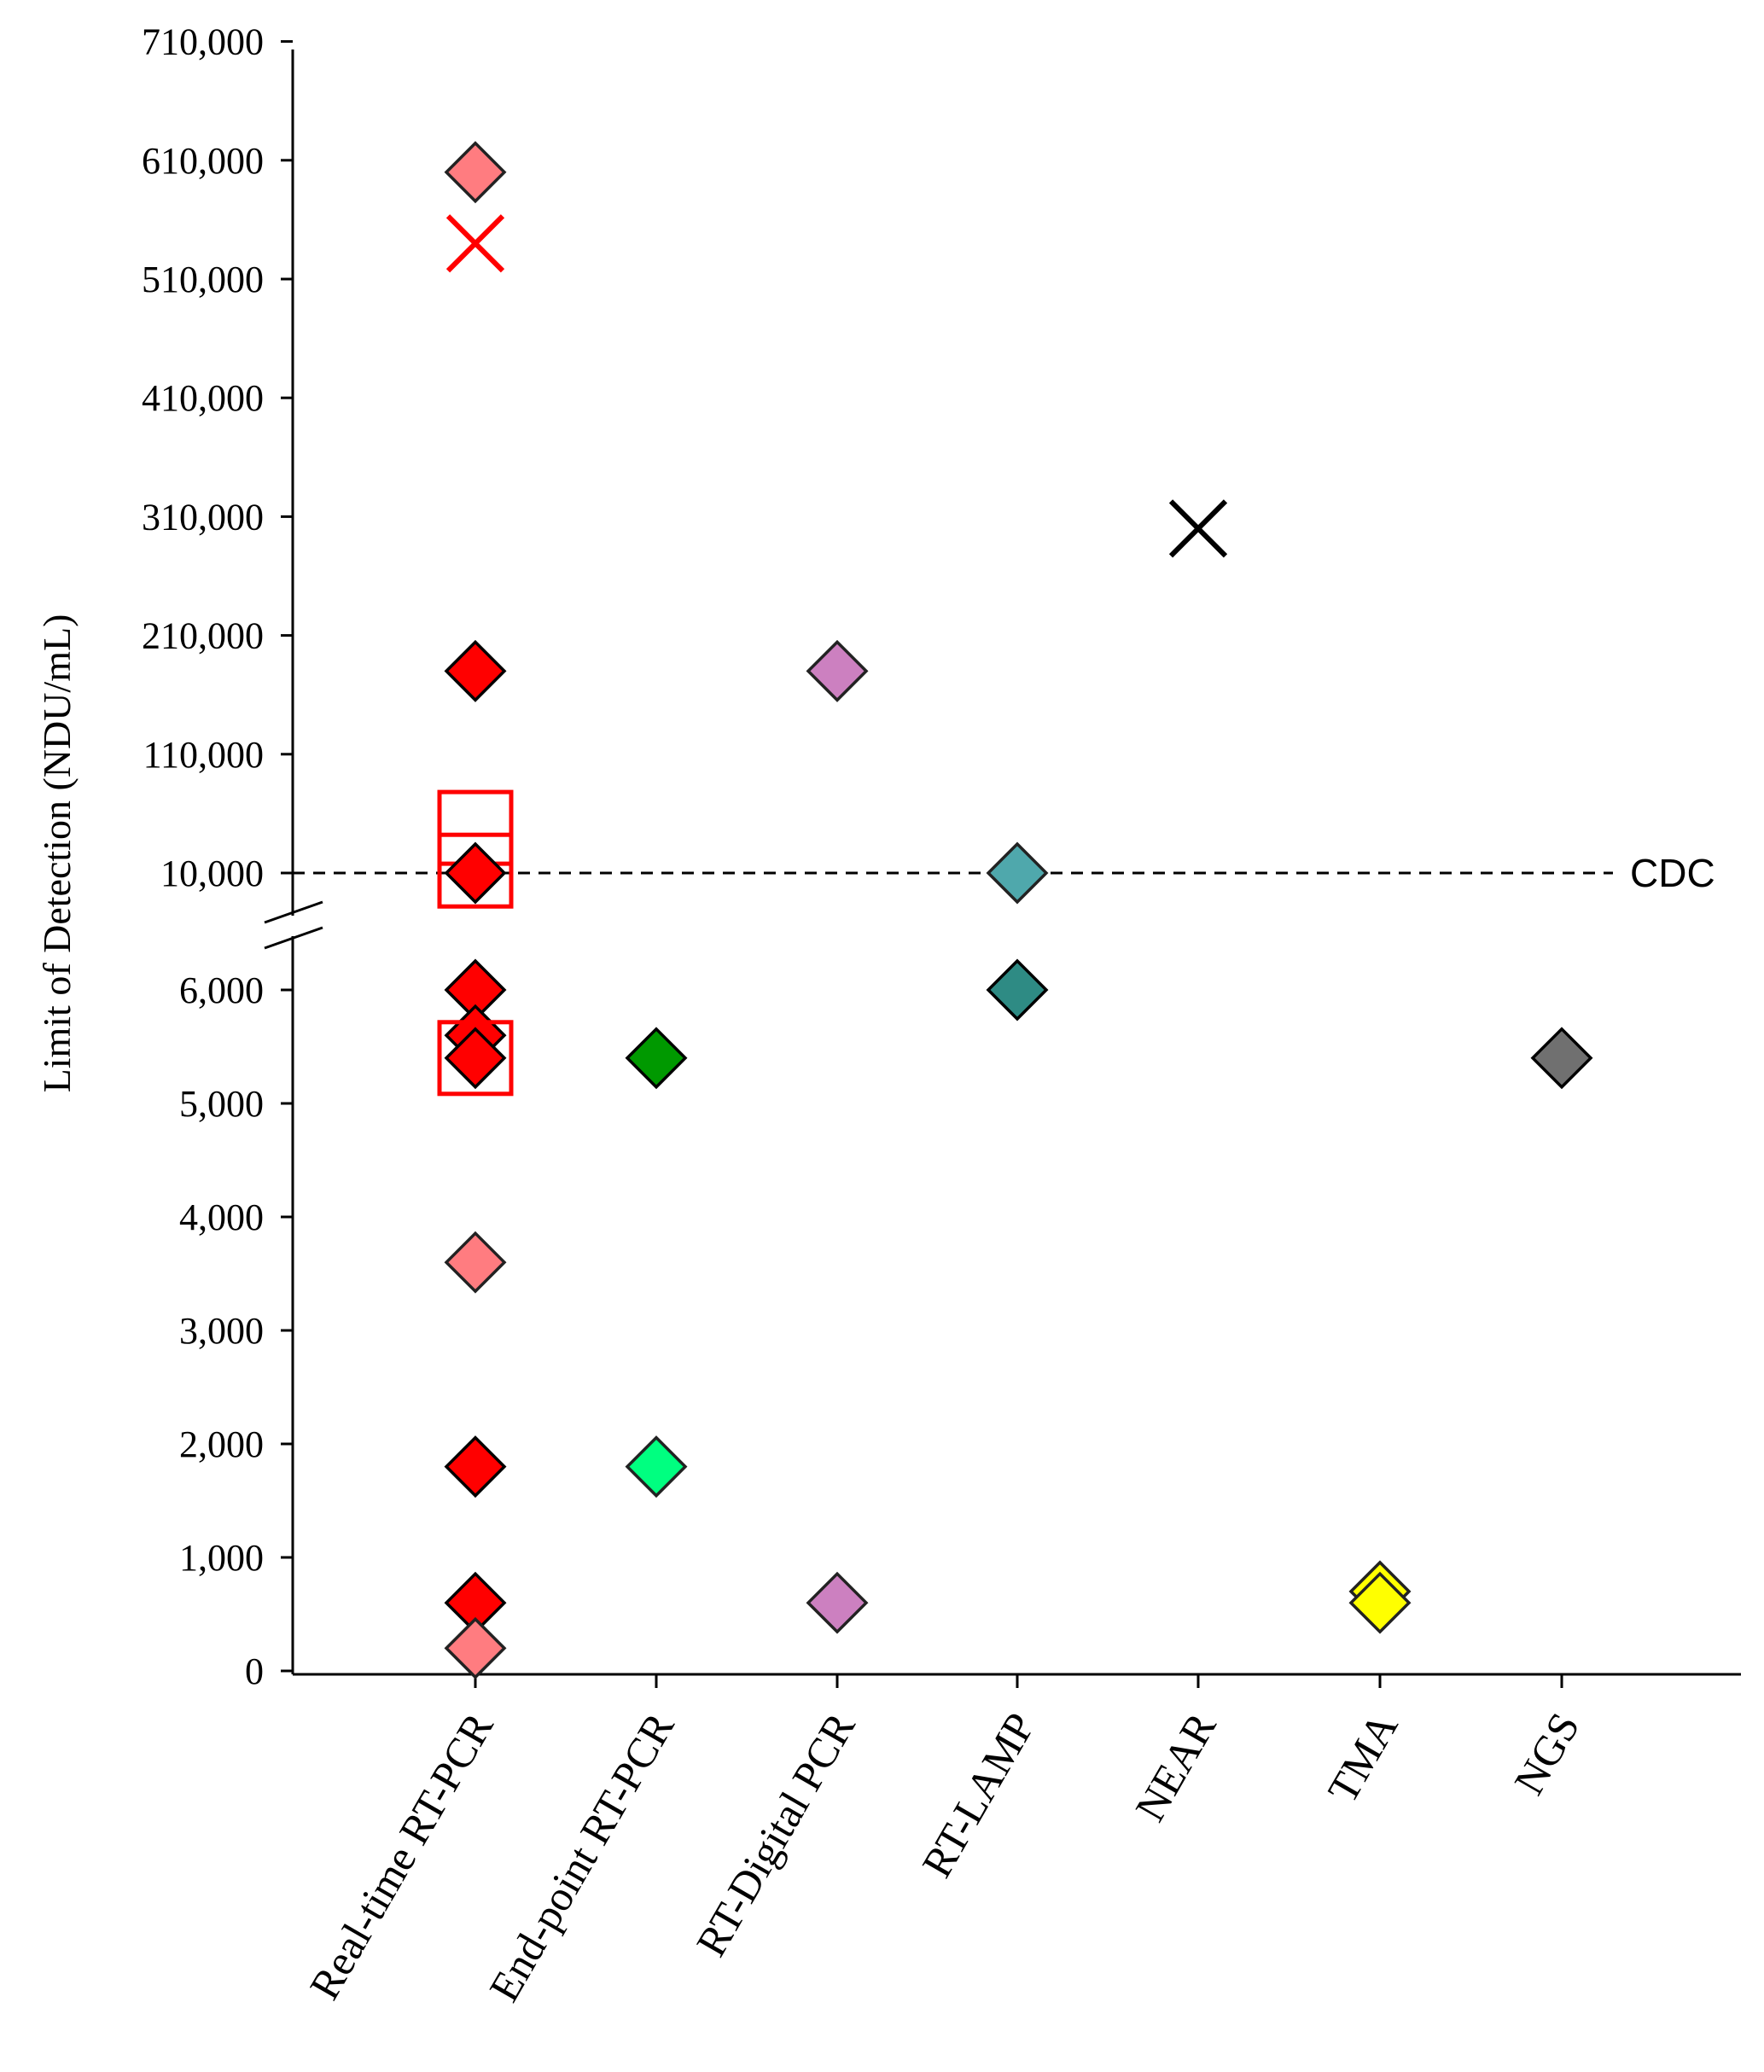  What do you see at coordinates (203, 636) in the screenshot?
I see `y-tick-label: 210,000` at bounding box center [203, 636].